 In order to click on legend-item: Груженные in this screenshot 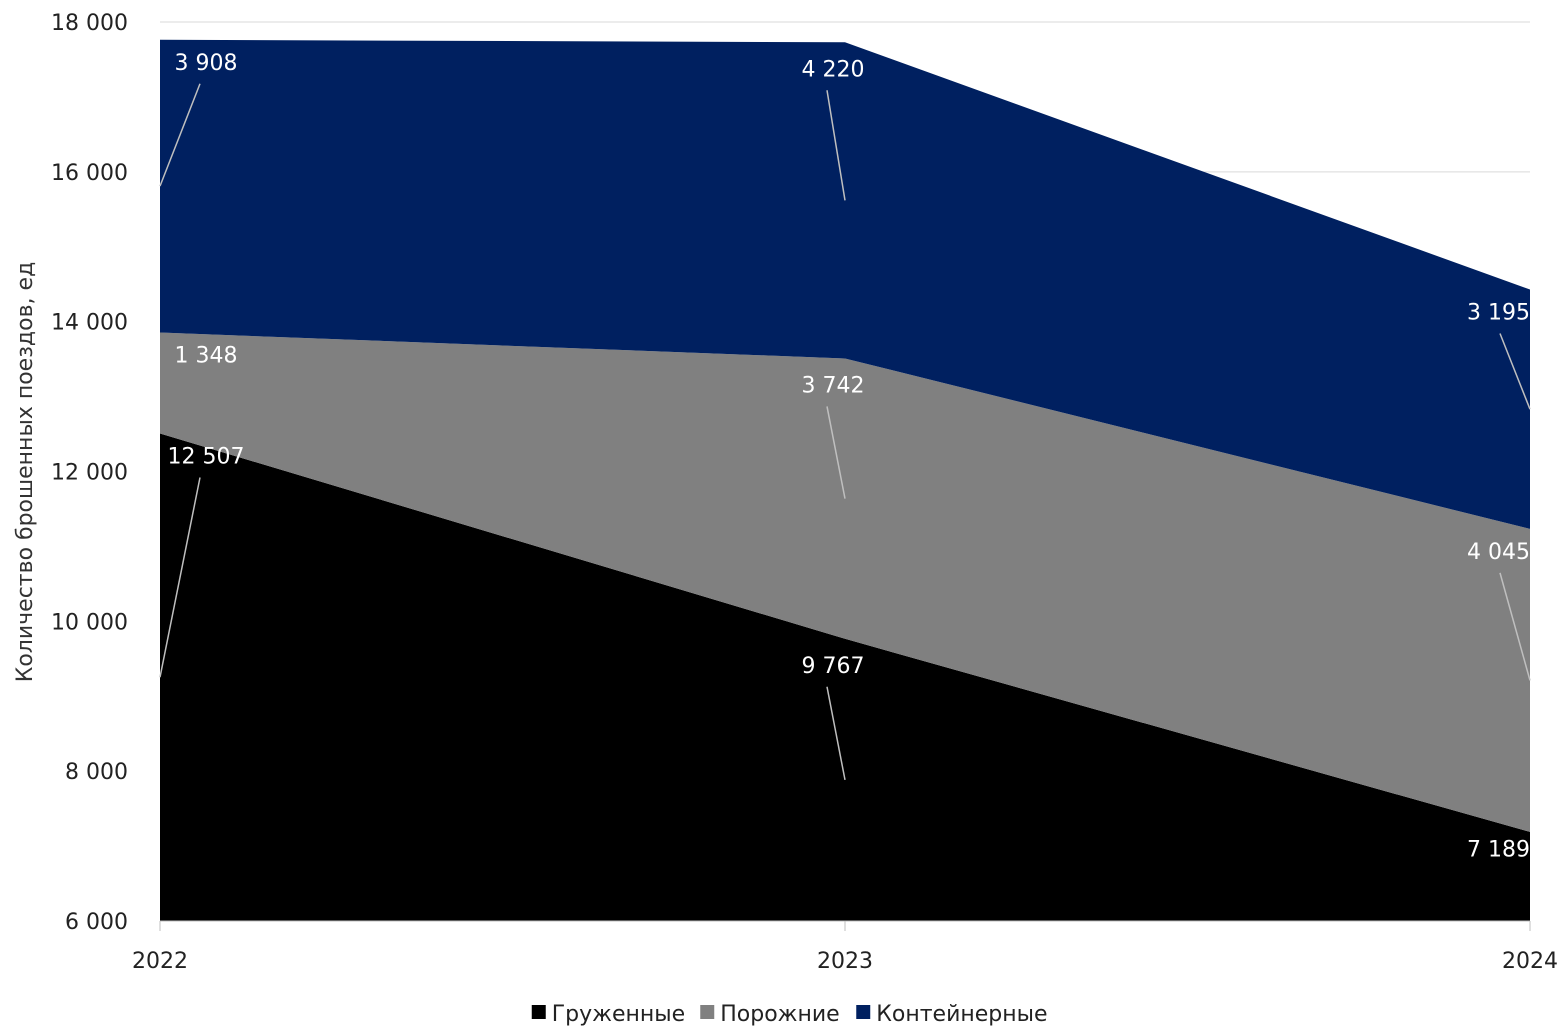, I will do `click(608, 1014)`.